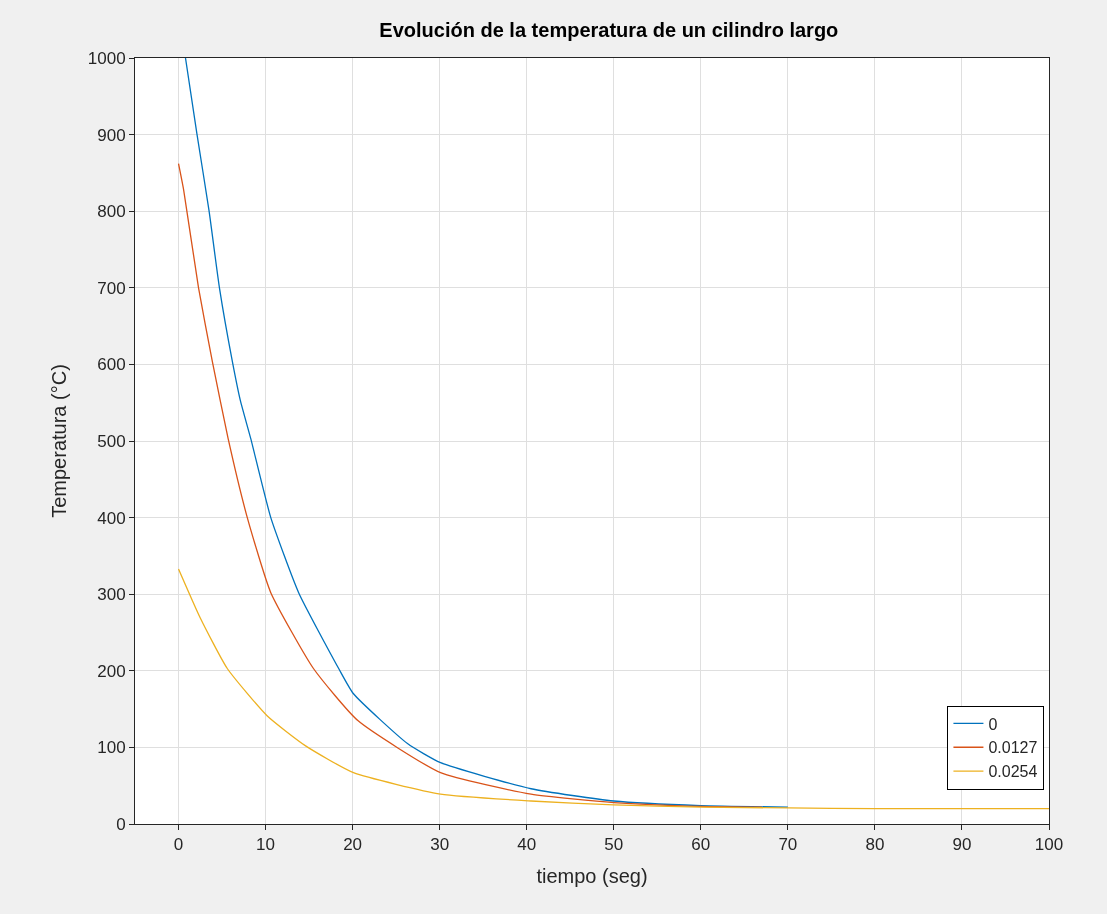 The width and height of the screenshot is (1107, 914). I want to click on chart-title: Evolución de la temperatura de un cilindro largo, so click(609, 29).